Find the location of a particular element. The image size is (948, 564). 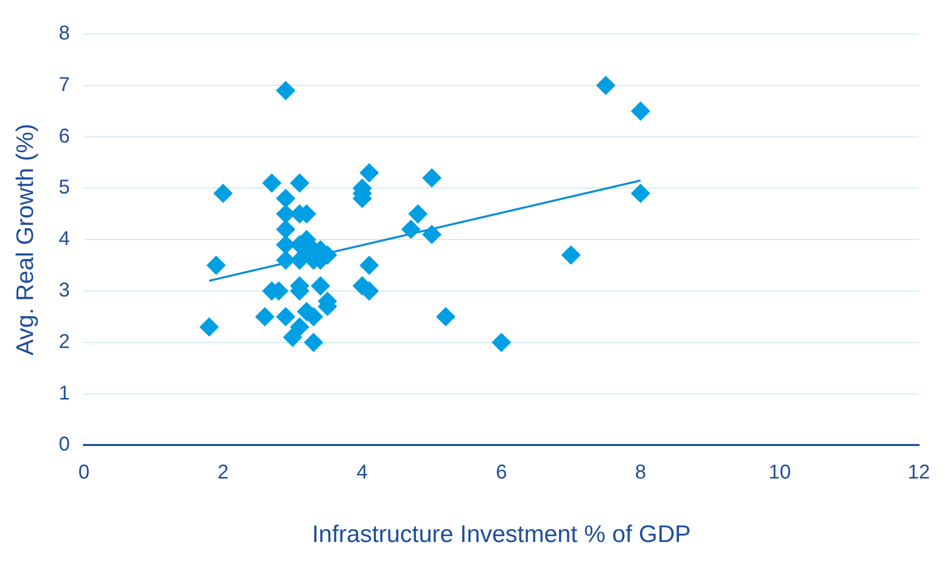

x-axis-title: Infrastructure Investment % of GDP is located at coordinates (501, 534).